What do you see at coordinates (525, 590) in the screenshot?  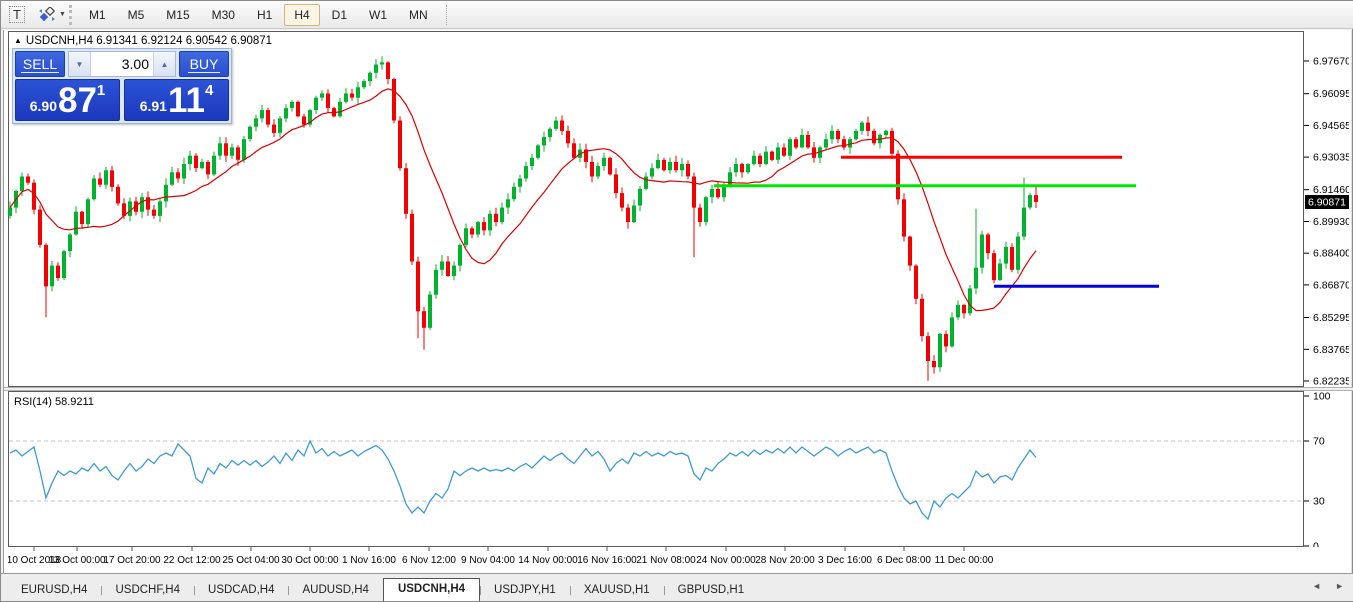 I see `chart-tab-usdjpy: USDJPY,H1` at bounding box center [525, 590].